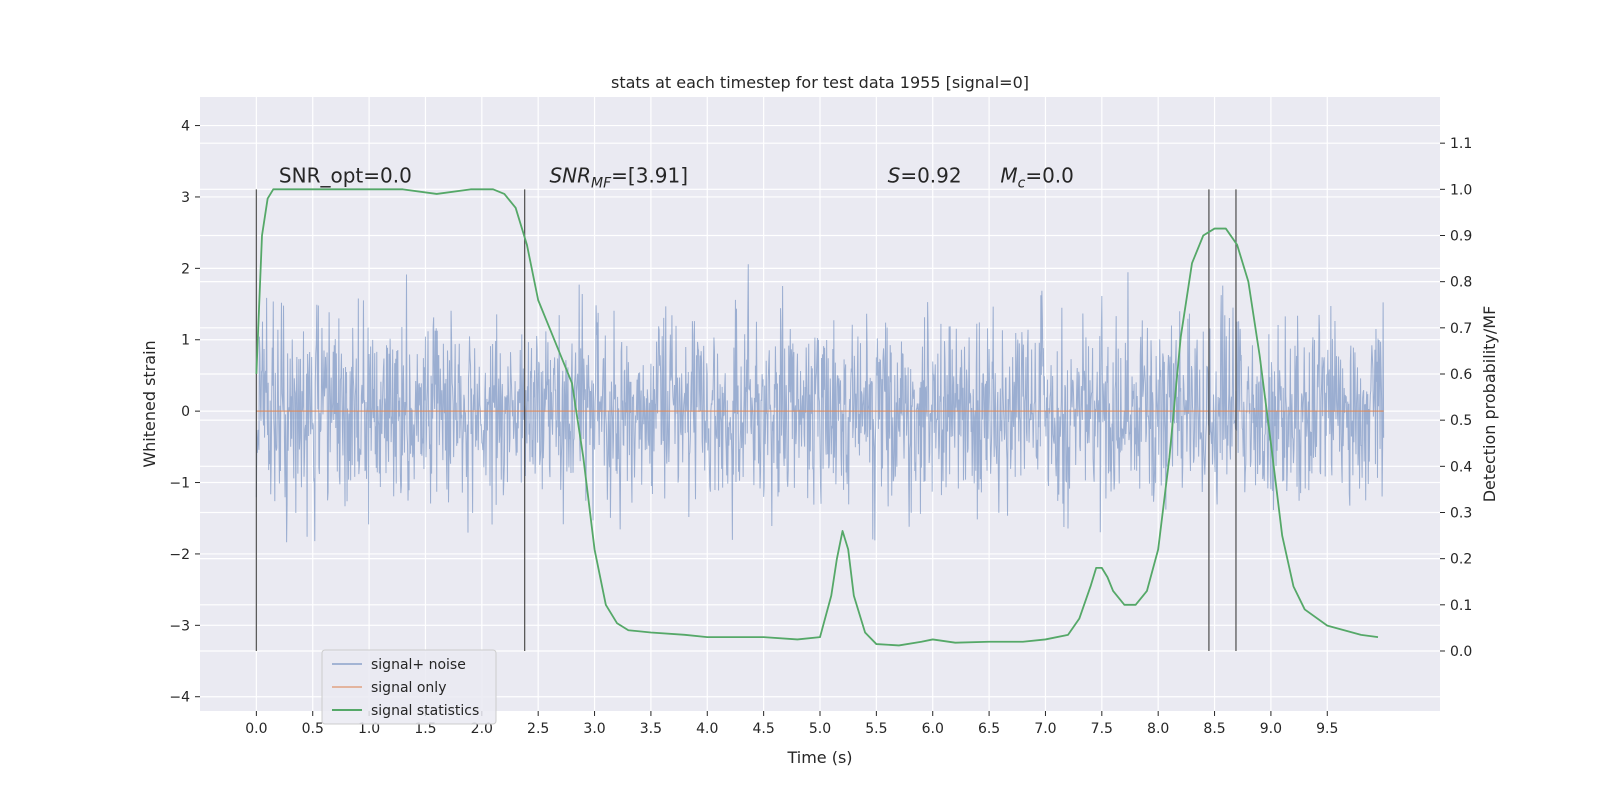 This screenshot has width=1600, height=800. What do you see at coordinates (1049, 176) in the screenshot?
I see `annotation-value: =0.0` at bounding box center [1049, 176].